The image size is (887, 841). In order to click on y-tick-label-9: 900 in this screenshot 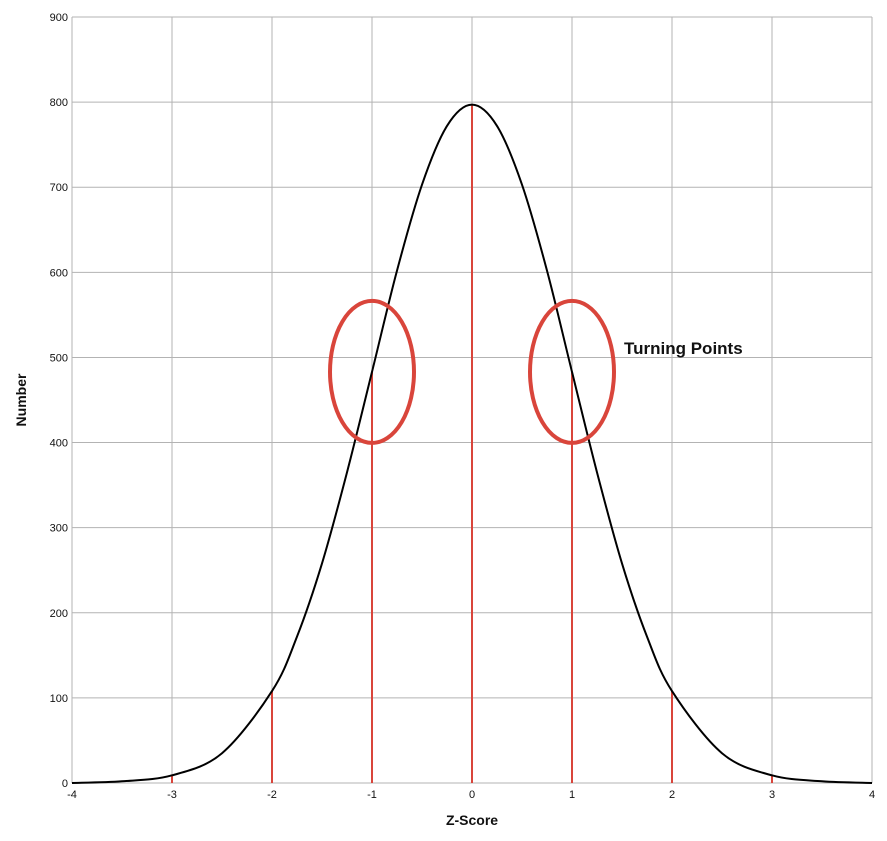, I will do `click(59, 18)`.